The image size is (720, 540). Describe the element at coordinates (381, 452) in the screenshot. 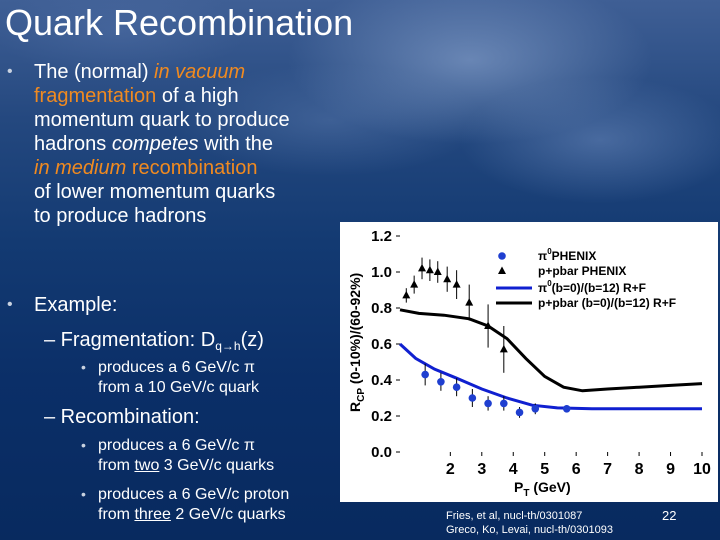

I see `y-tick-label: 0.0` at that location.